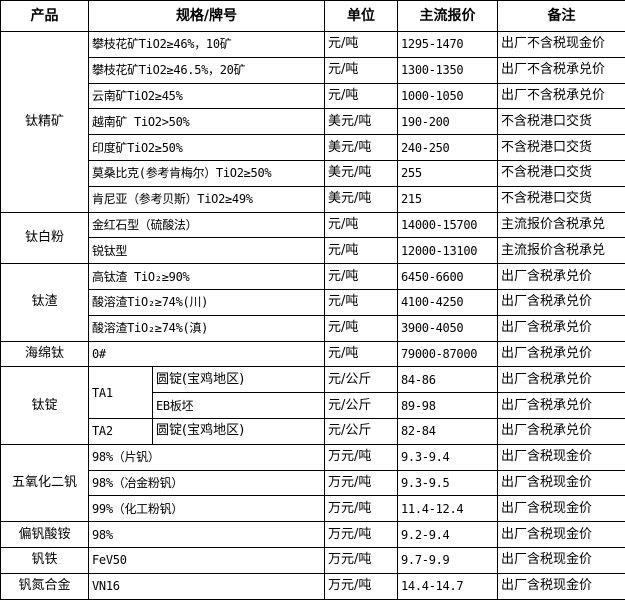 Image resolution: width=625 pixels, height=600 pixels. Describe the element at coordinates (207, 535) in the screenshot. I see `spec-cell: 98%` at that location.